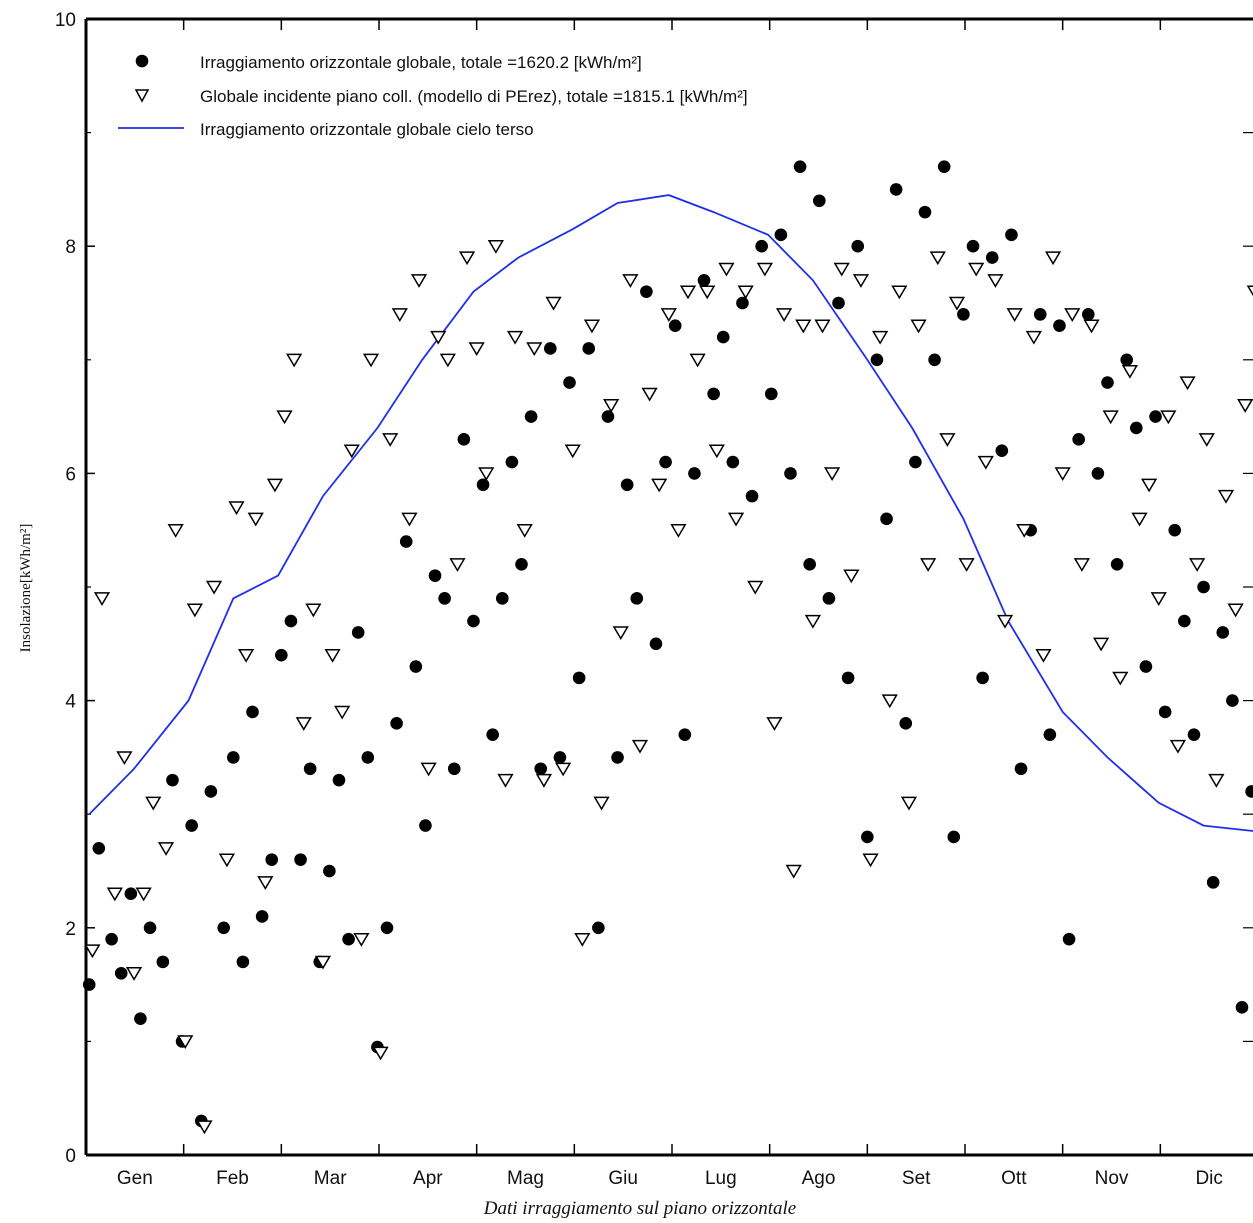  Describe the element at coordinates (232, 1178) in the screenshot. I see `x-tick-label: Feb` at that location.